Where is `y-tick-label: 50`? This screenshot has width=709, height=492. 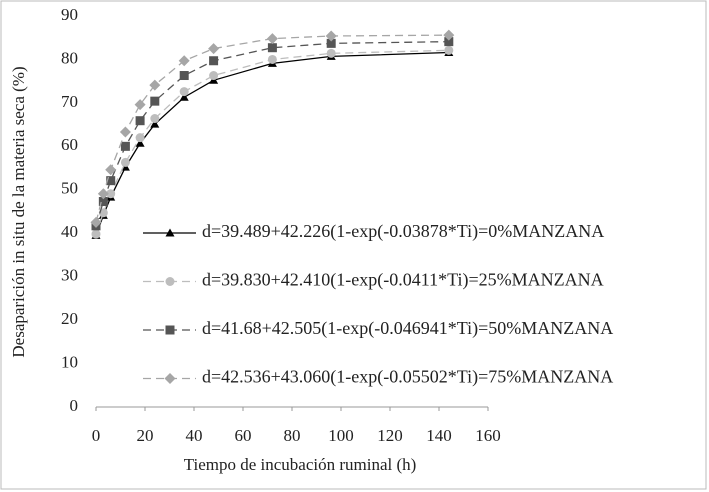 y-tick-label: 50 is located at coordinates (69, 188).